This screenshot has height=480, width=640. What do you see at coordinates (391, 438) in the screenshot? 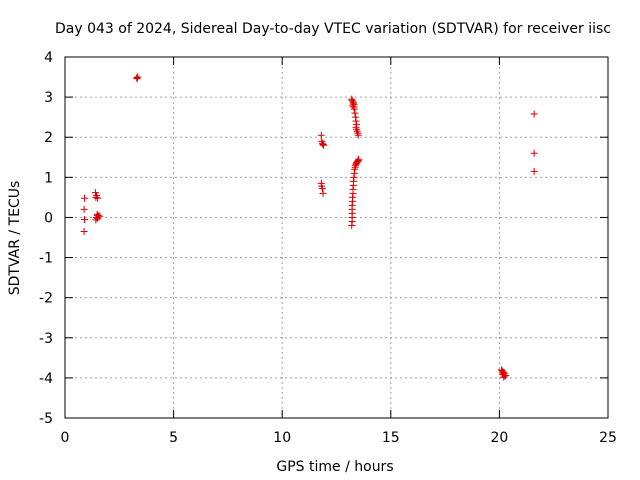
I see `x-tick-label: 15` at bounding box center [391, 438].